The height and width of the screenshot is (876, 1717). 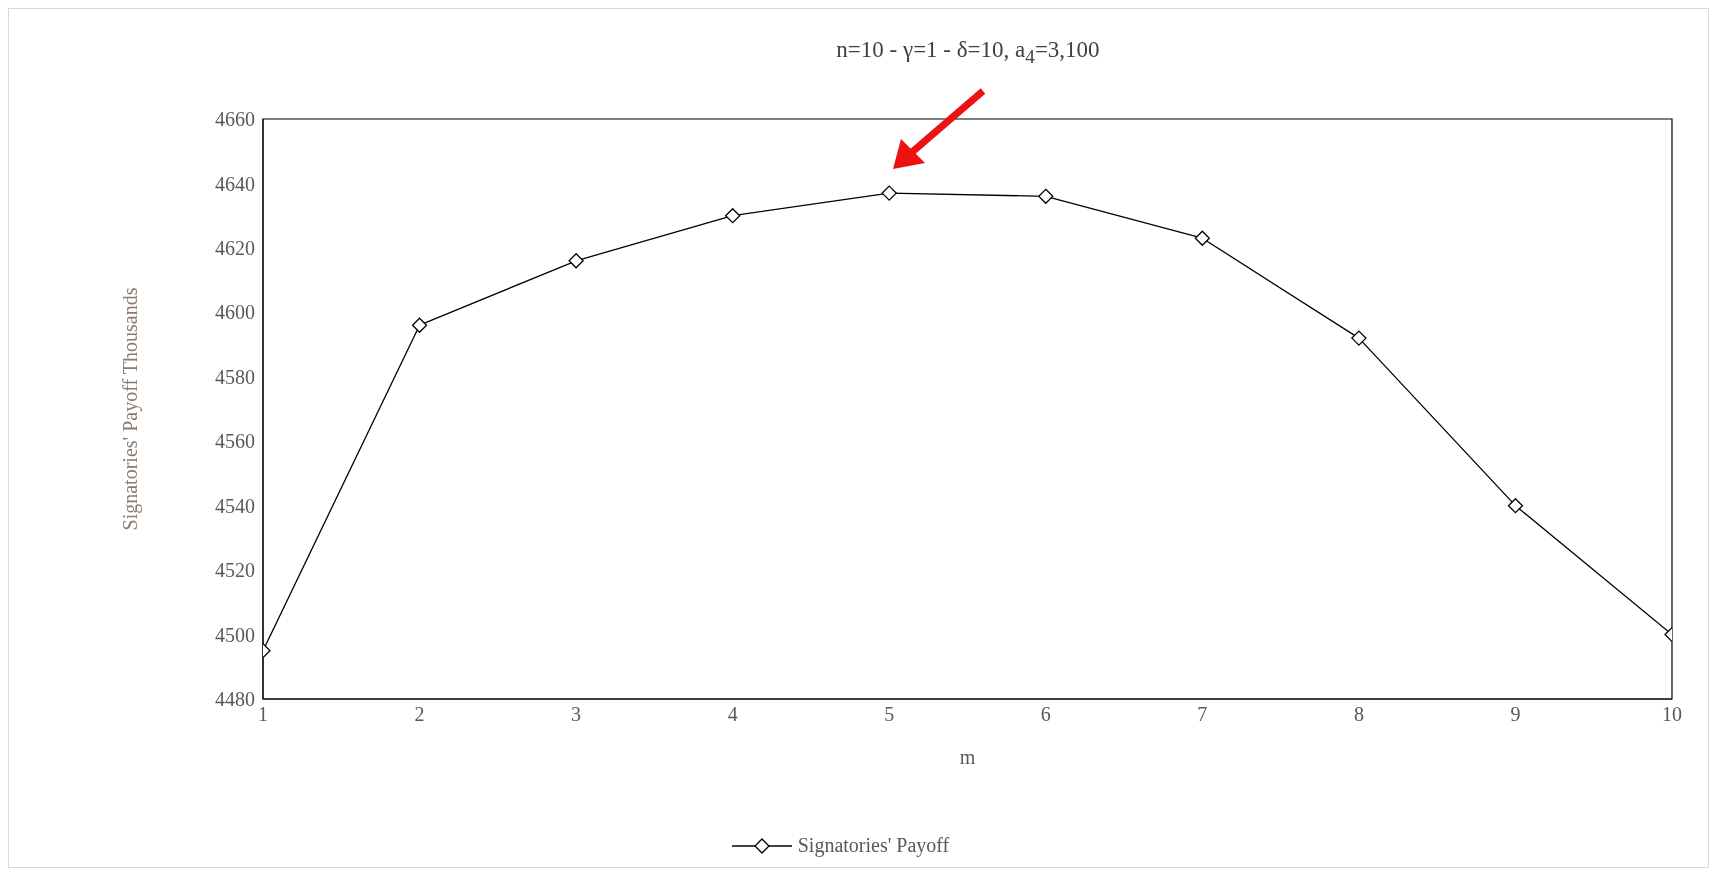 What do you see at coordinates (1515, 714) in the screenshot?
I see `x-tick-label: 9` at bounding box center [1515, 714].